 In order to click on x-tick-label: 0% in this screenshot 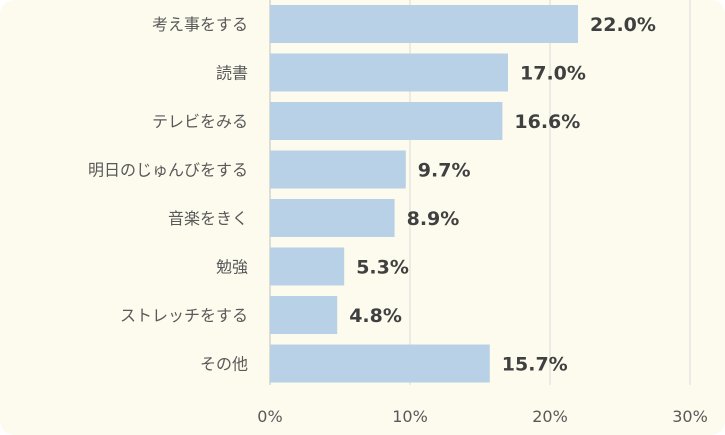, I will do `click(269, 416)`.